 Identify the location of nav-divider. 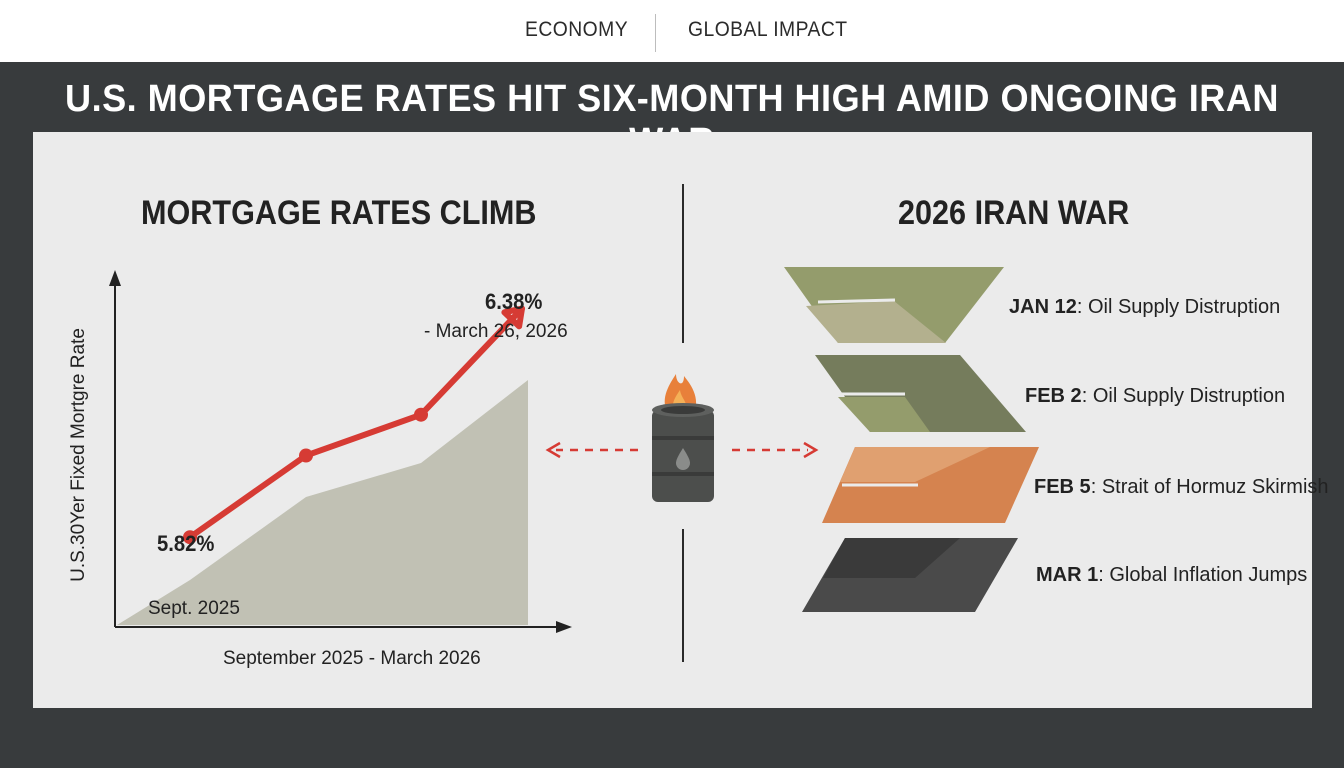
(655, 33).